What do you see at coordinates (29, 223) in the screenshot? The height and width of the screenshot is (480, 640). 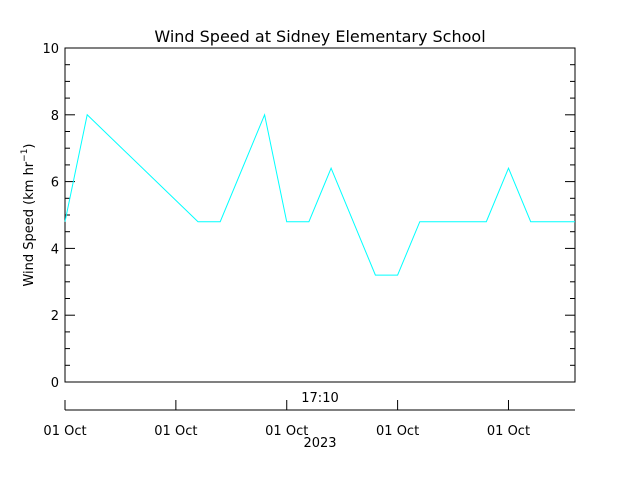 I see `y-axis-label-text: Wind Speed (km hr` at bounding box center [29, 223].